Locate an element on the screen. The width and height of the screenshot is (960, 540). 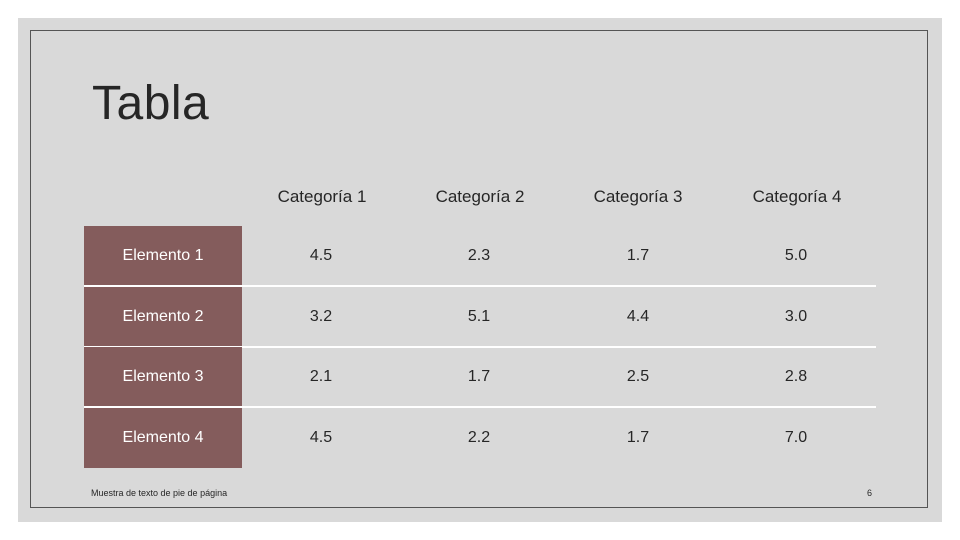
table-cell: 4.4 is located at coordinates (638, 316).